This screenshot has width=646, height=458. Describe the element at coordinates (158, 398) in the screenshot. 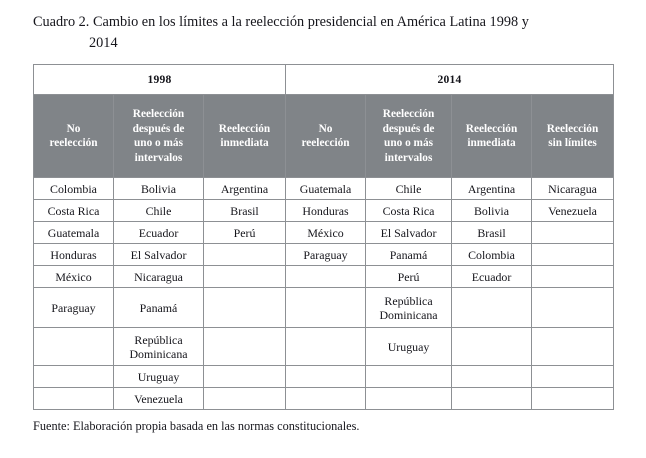

I see `cell: Venezuela` at that location.